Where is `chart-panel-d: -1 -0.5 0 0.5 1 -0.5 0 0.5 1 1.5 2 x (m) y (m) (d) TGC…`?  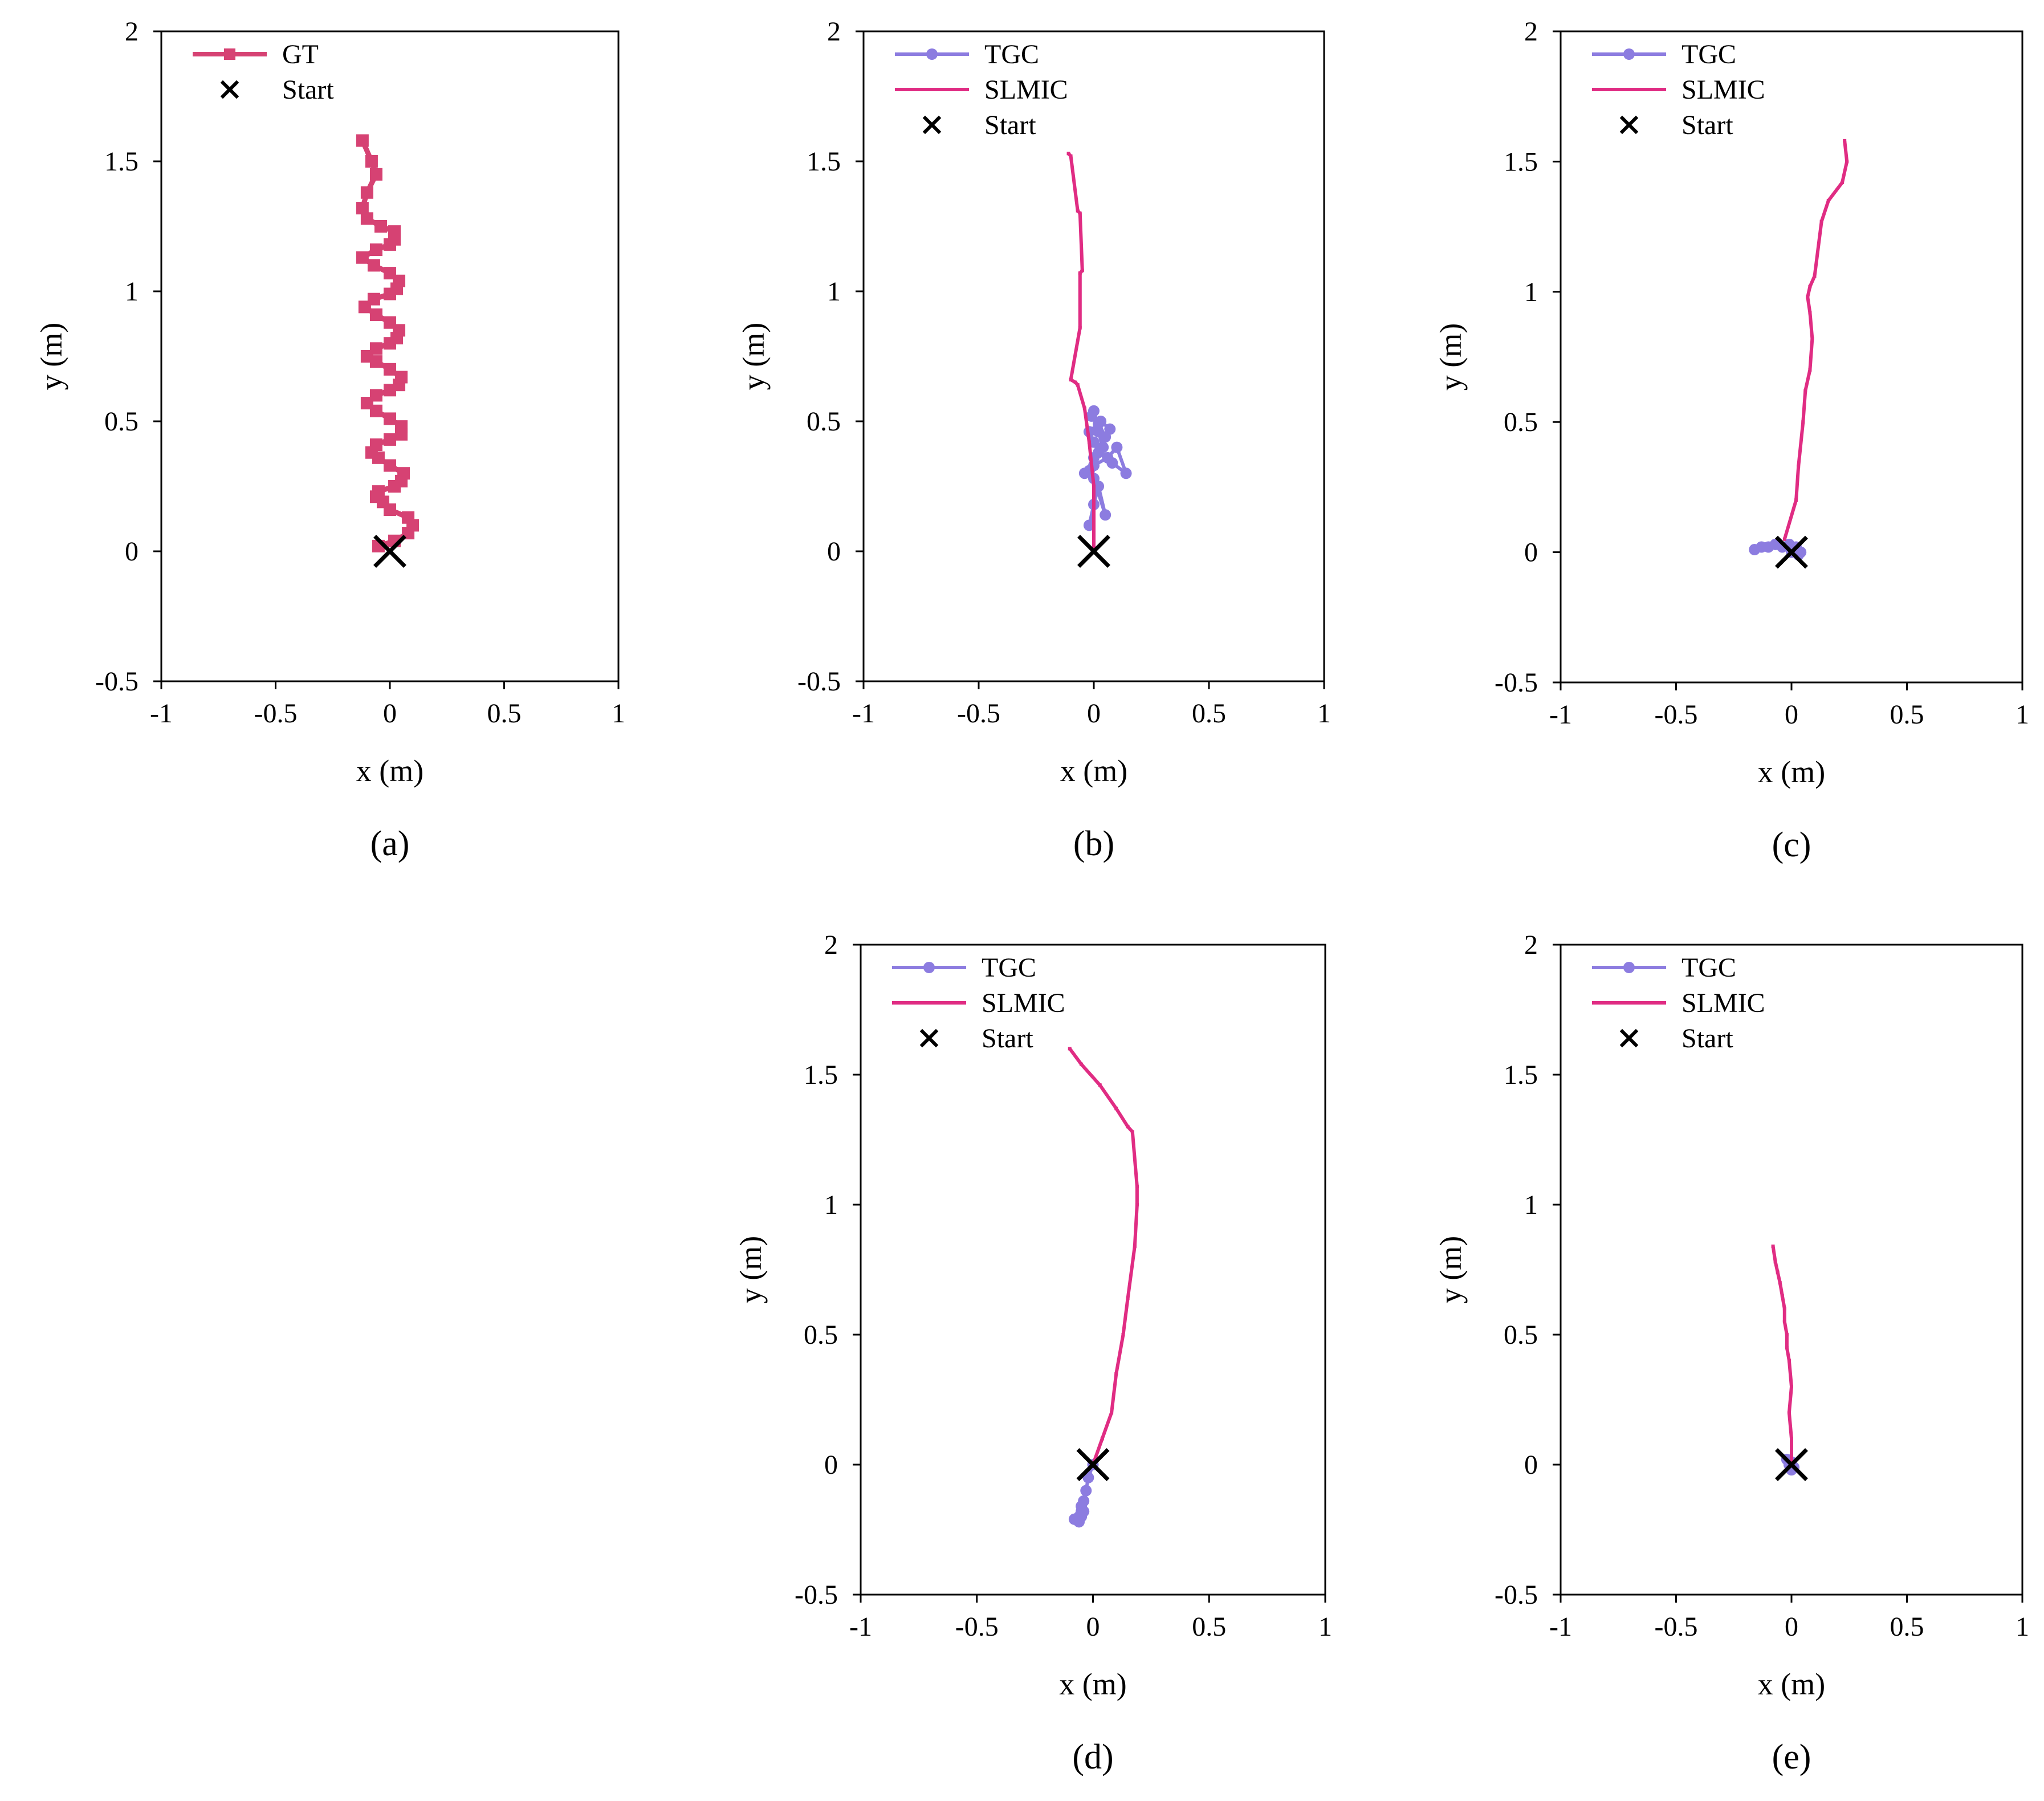
chart-panel-d: -1 -0.5 0 0.5 1 -0.5 0 0.5 1 1.5 2 x (m) y (m) (d) TGC… is located at coordinates (1033, 1353).